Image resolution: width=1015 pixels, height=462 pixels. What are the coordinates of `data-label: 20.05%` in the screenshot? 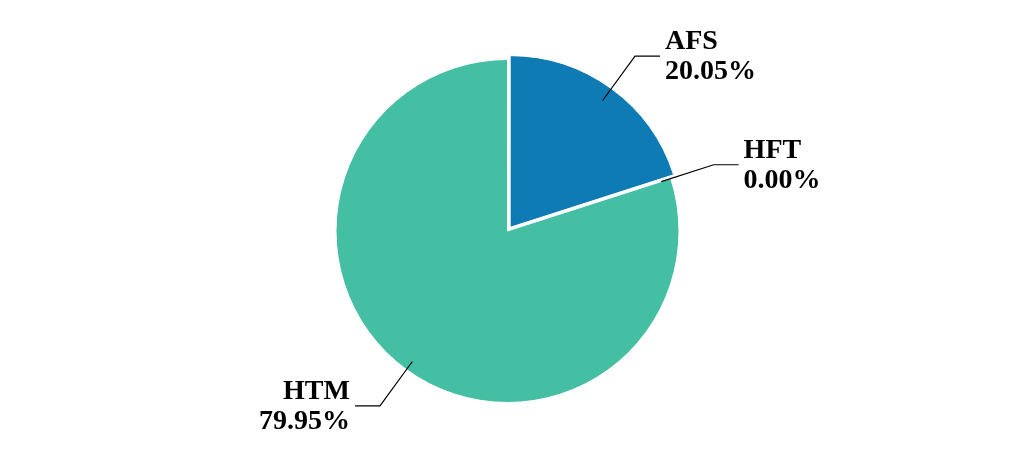 It's located at (711, 70).